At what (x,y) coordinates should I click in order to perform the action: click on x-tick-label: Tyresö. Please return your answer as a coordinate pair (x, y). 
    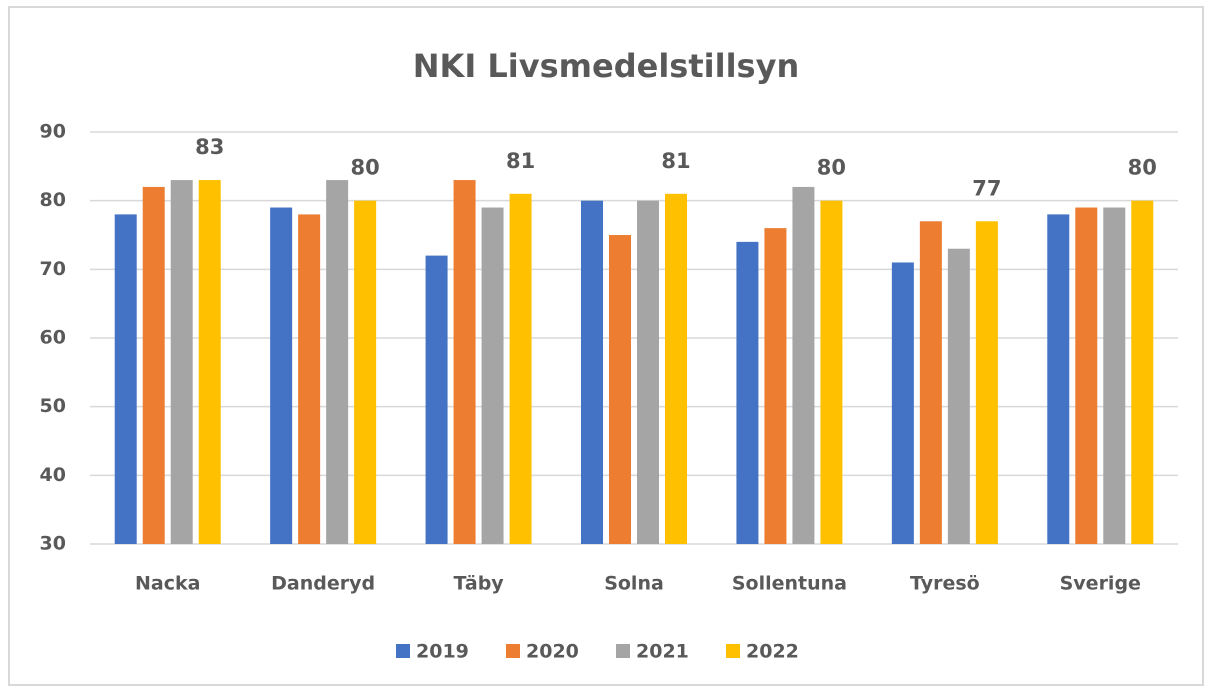
    Looking at the image, I should click on (945, 584).